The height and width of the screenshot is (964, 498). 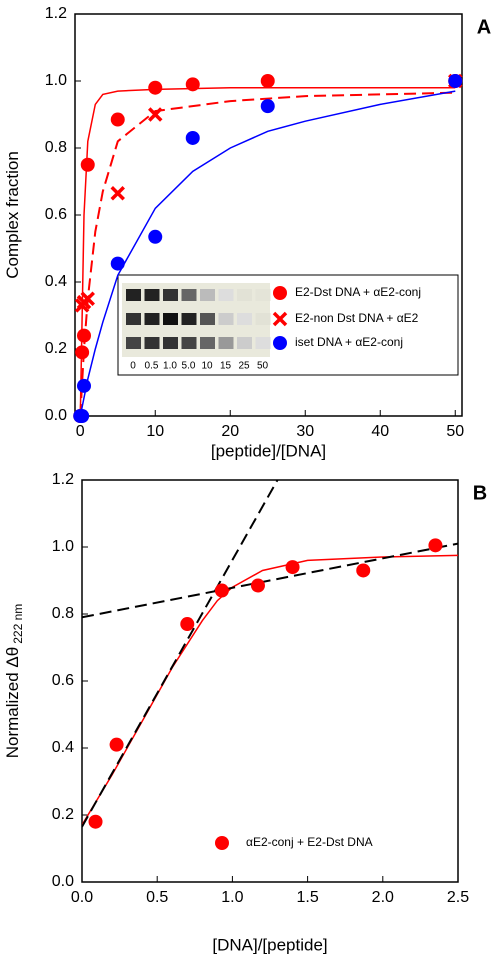 What do you see at coordinates (305, 431) in the screenshot?
I see `x-tick-label: 30` at bounding box center [305, 431].